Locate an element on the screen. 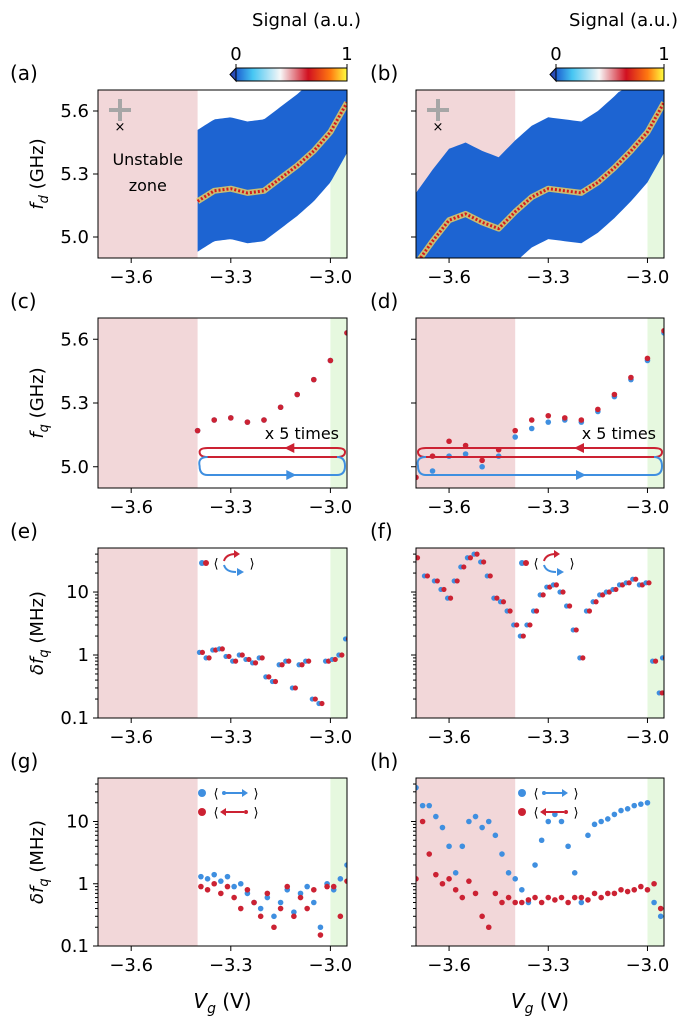 The image size is (687, 1033). panel-g: ⟨ ⟩ ⟨ ⟩ −3.6 −3.3 −3.0 0.1 1 10 (g) δfq (MHz) is located at coordinates (181, 862).